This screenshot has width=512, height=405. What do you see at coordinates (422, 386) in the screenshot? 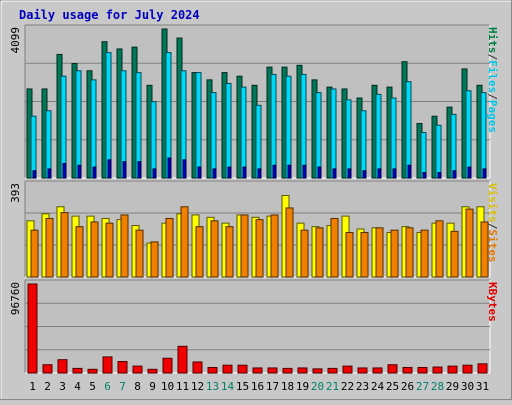
I see `x-tick-label-27: 27` at bounding box center [422, 386].